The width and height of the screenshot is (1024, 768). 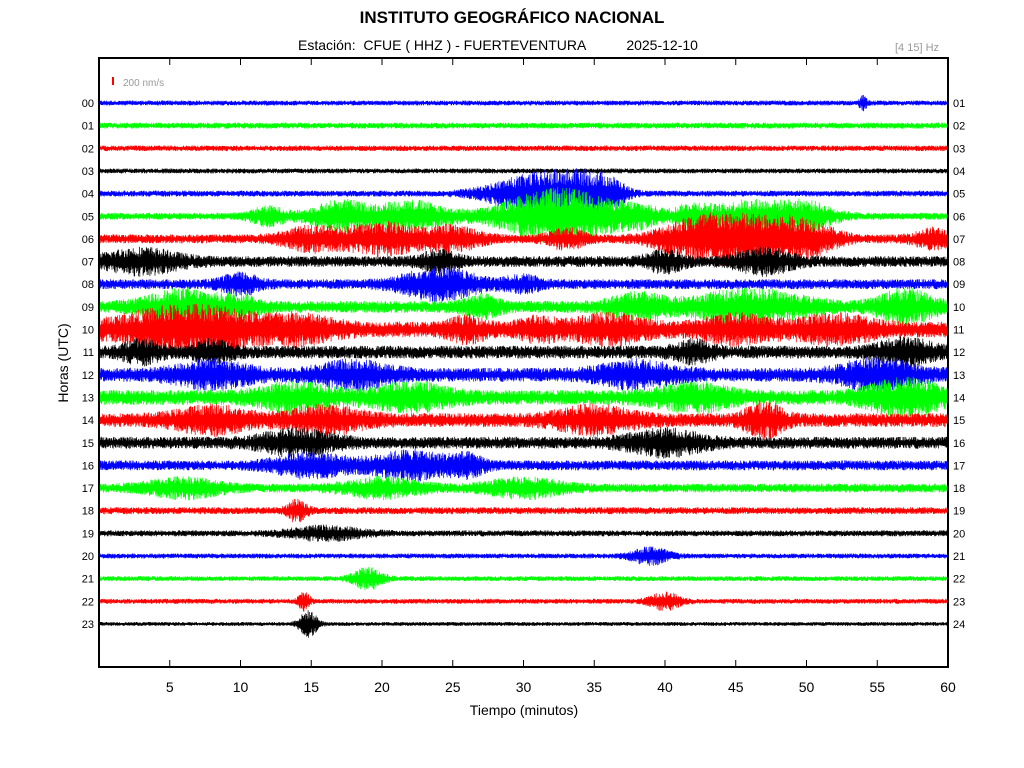 What do you see at coordinates (88, 444) in the screenshot?
I see `hour-label-left: 15` at bounding box center [88, 444].